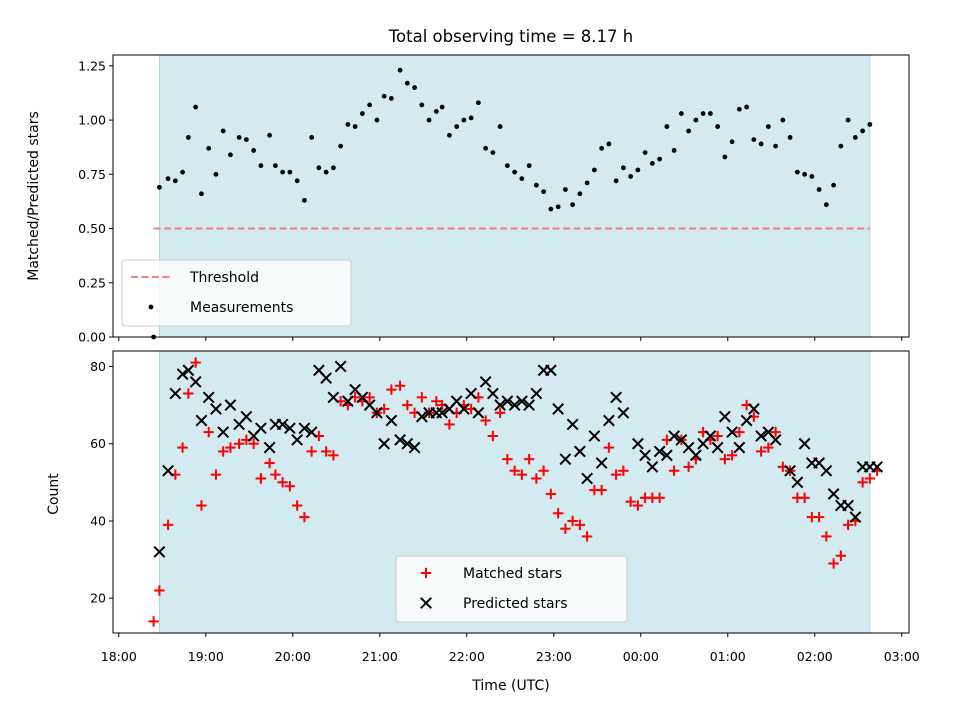  Describe the element at coordinates (206, 656) in the screenshot. I see `x-tick-label: 19:00` at that location.